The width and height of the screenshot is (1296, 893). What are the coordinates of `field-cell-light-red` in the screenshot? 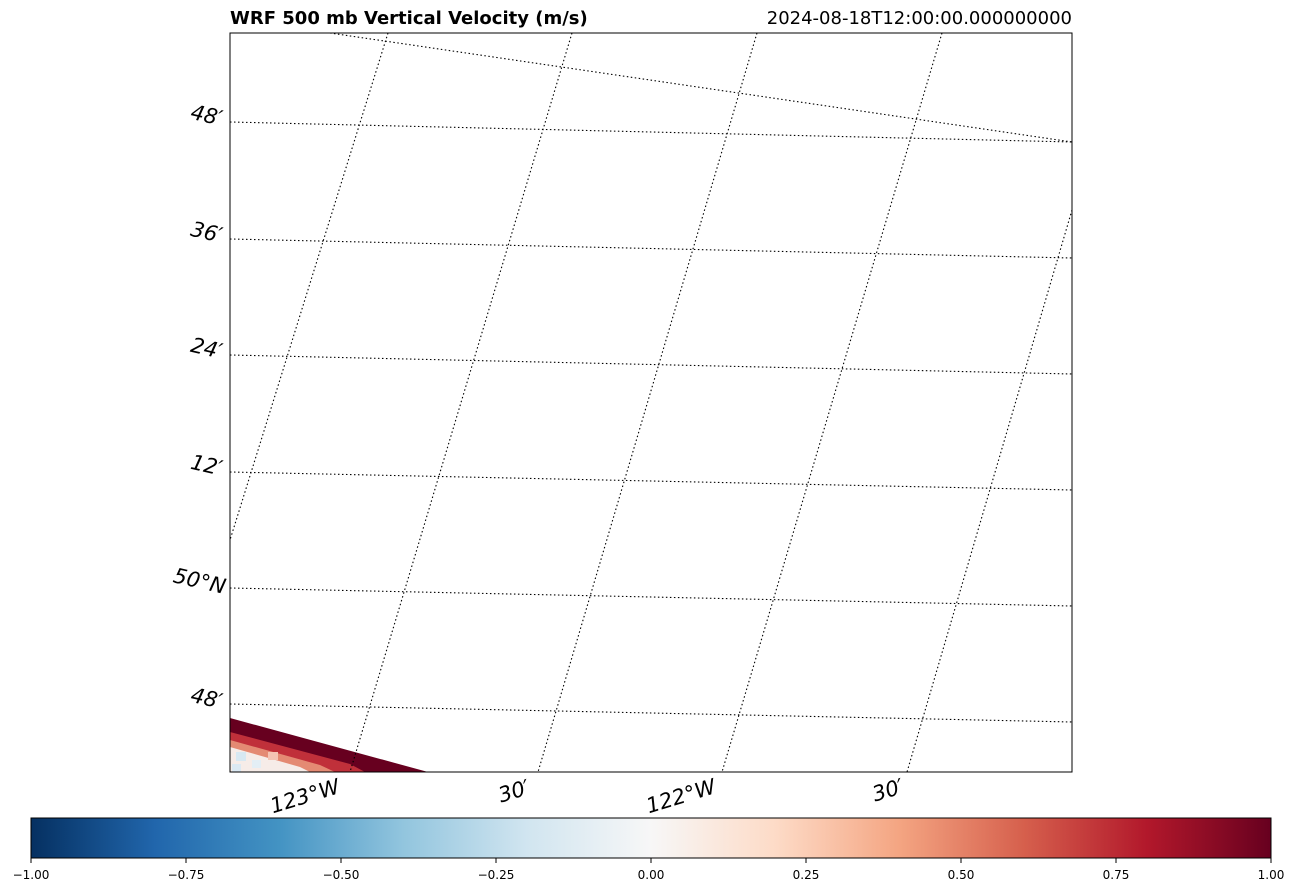 It's located at (273, 756).